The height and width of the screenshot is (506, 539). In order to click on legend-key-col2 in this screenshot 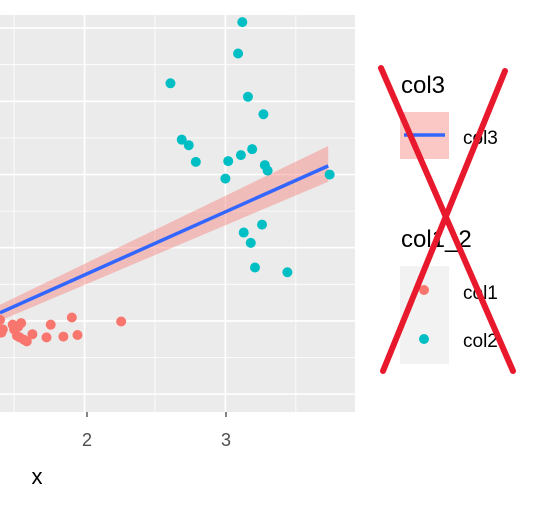, I will do `click(424, 339)`.